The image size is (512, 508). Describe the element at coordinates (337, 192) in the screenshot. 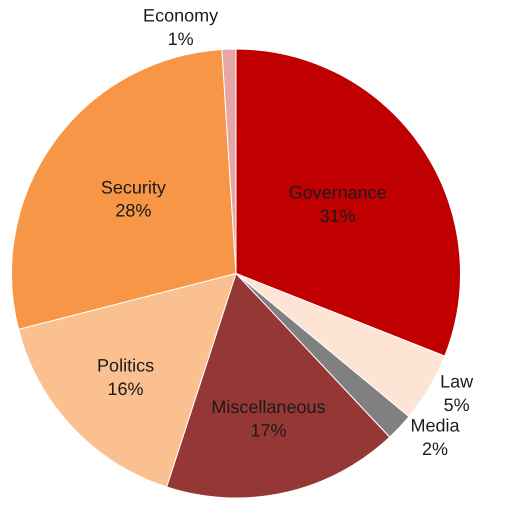

I see `slice-label: Governance` at that location.